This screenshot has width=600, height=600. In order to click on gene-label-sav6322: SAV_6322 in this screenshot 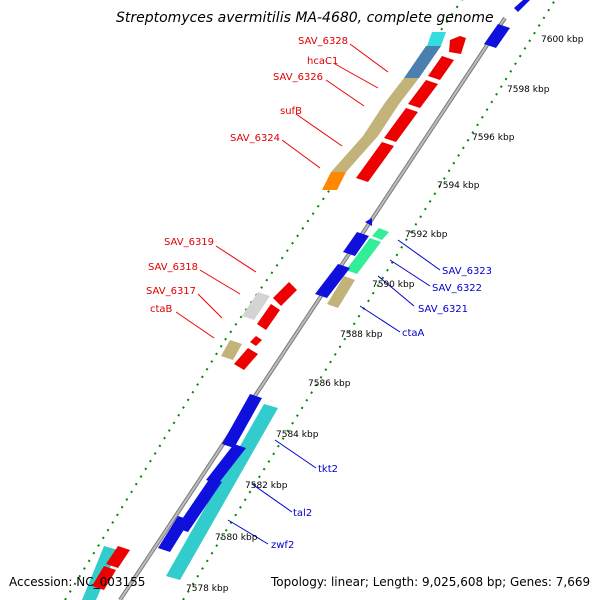, I will do `click(457, 288)`.